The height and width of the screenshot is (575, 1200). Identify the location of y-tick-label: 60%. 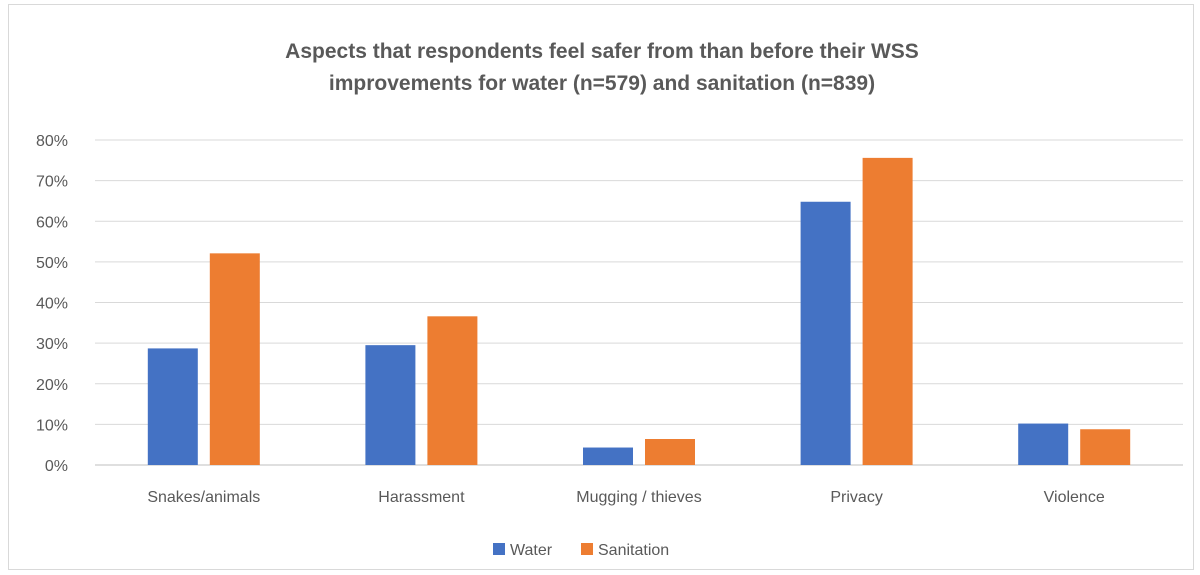
(52, 222).